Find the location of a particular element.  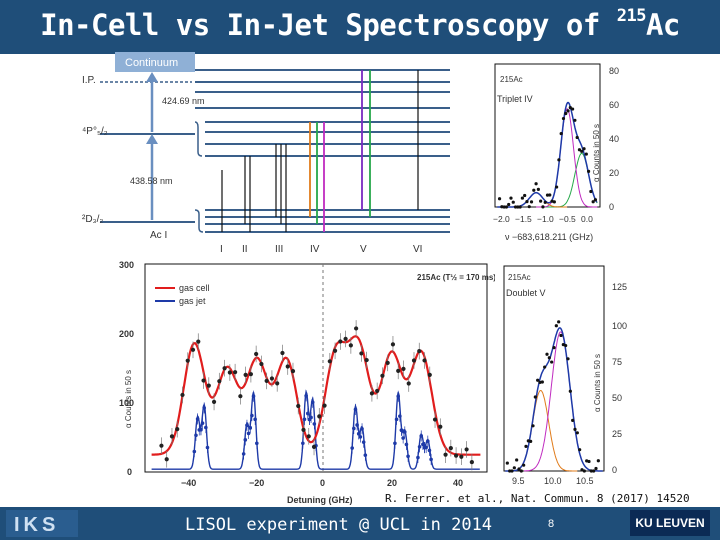

iks-logo: IKS is located at coordinates (42, 523).